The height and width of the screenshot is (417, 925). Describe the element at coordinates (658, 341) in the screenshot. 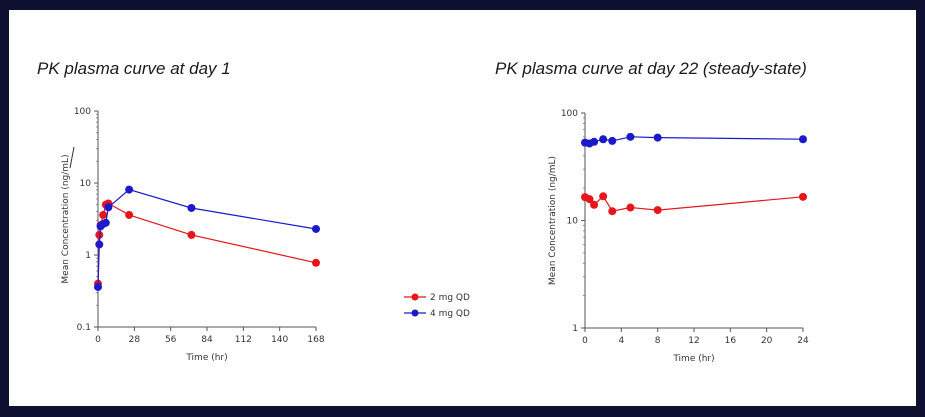

I see `day22-x-tick-label: 8` at that location.